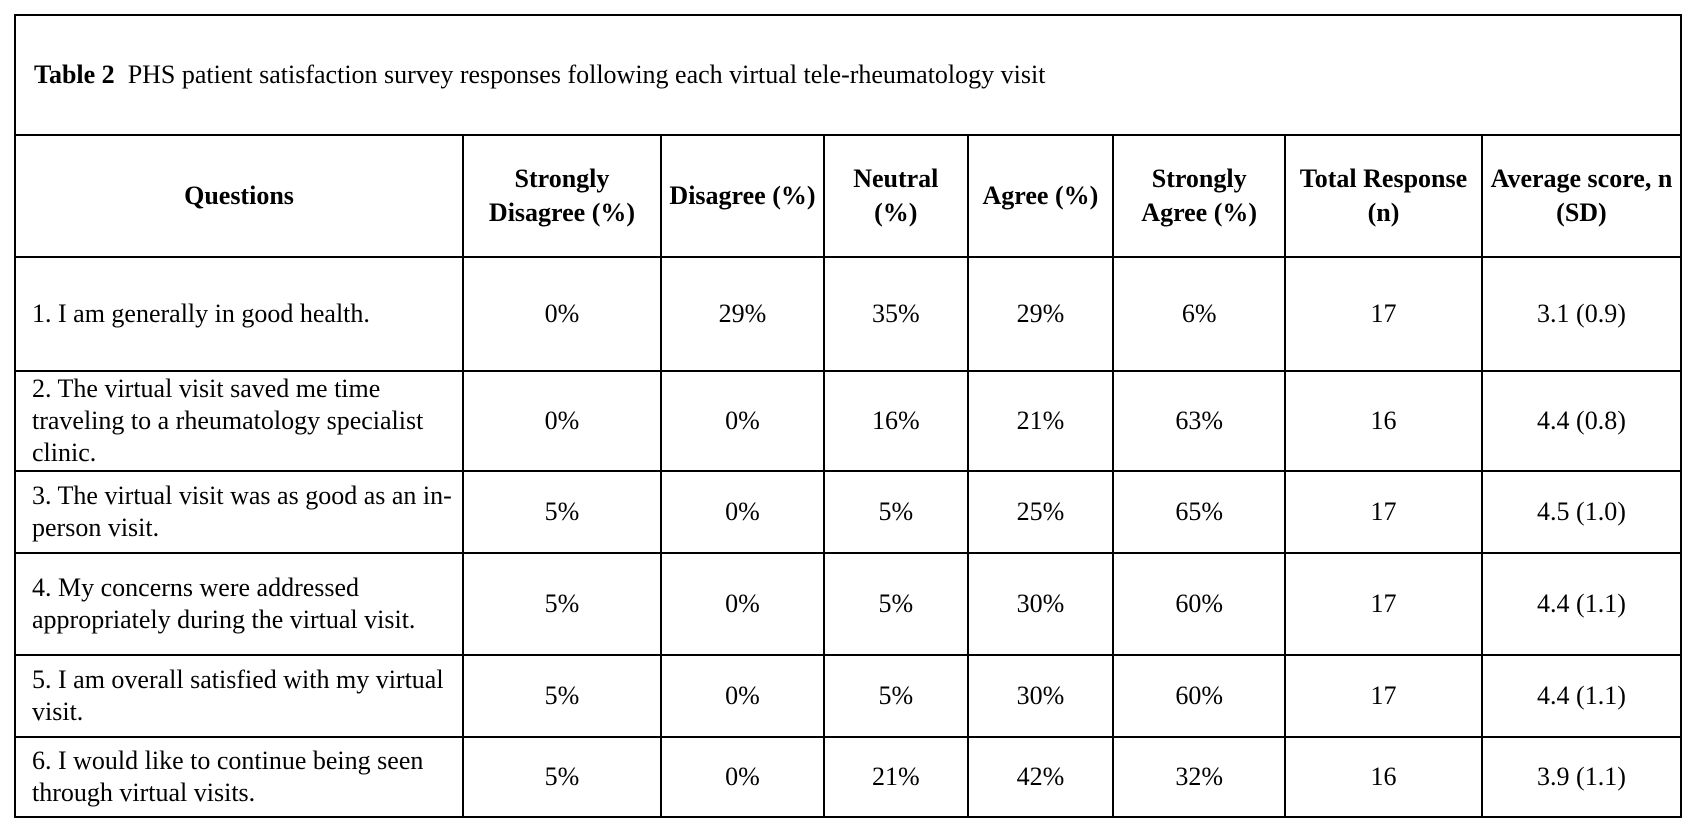 This screenshot has height=834, width=1696. Describe the element at coordinates (1040, 196) in the screenshot. I see `header-agree: Agree (%)` at that location.